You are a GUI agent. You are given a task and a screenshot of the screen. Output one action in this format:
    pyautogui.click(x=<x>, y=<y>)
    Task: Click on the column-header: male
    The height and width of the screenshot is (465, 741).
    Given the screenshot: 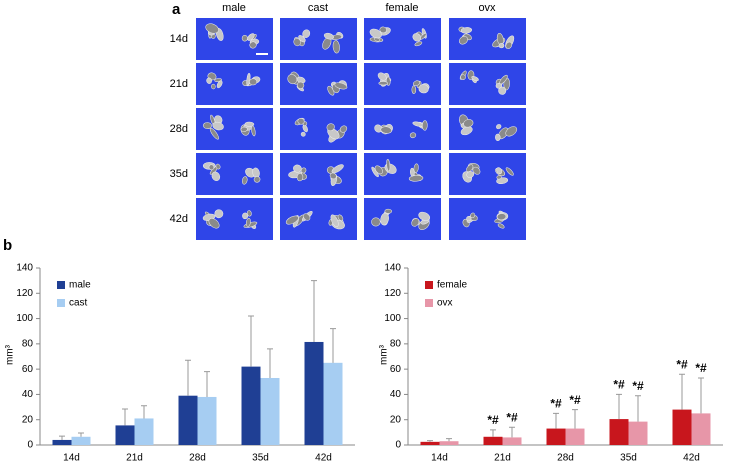 What is the action you would take?
    pyautogui.click(x=234, y=8)
    